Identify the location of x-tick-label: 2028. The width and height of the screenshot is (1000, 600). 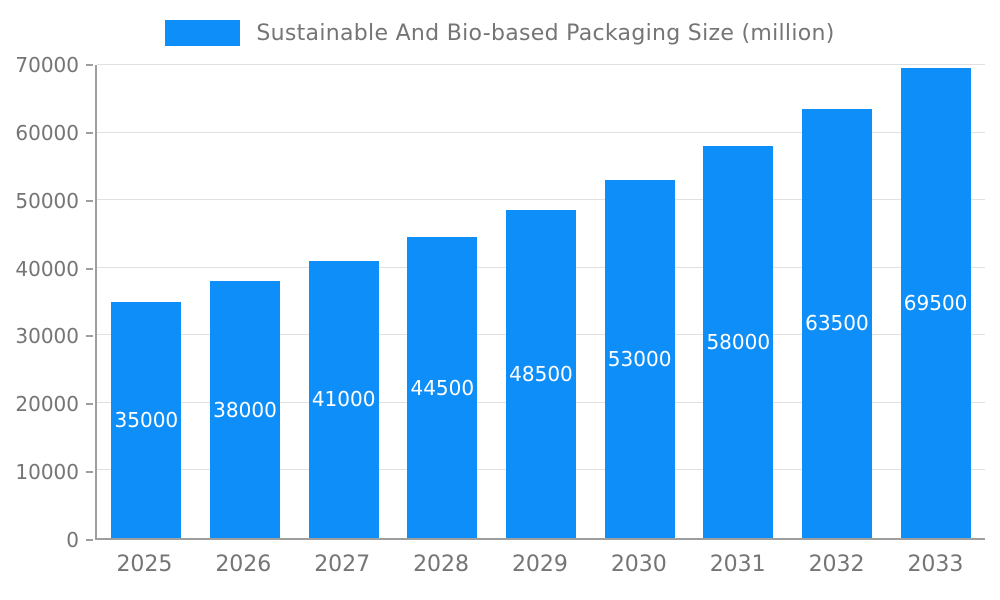
(441, 564).